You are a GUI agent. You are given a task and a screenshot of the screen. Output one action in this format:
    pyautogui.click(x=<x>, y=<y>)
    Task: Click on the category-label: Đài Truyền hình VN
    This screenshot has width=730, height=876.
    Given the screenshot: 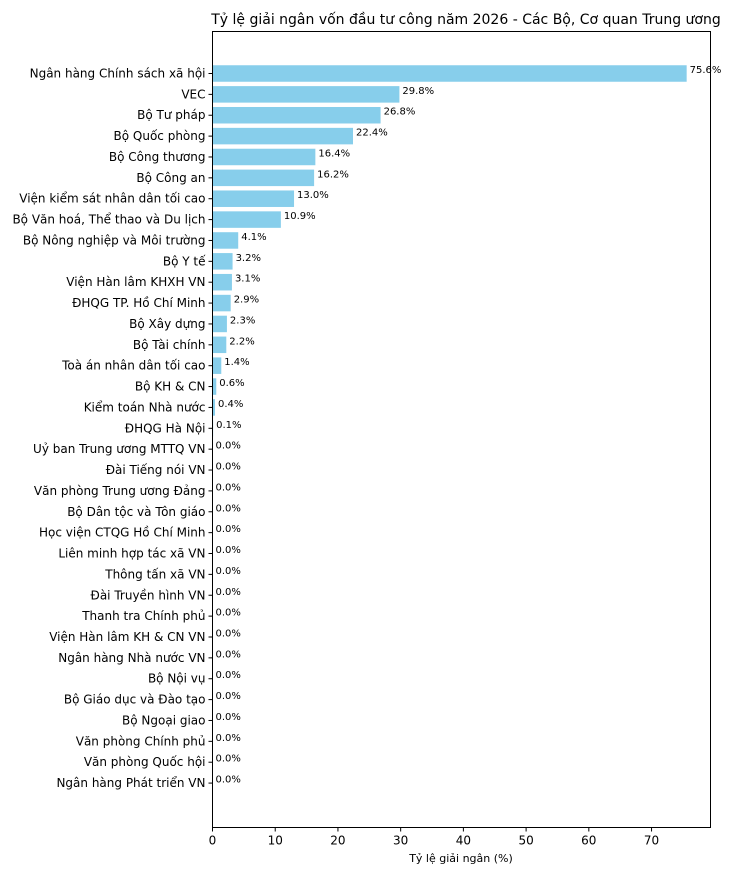 What is the action you would take?
    pyautogui.click(x=148, y=595)
    